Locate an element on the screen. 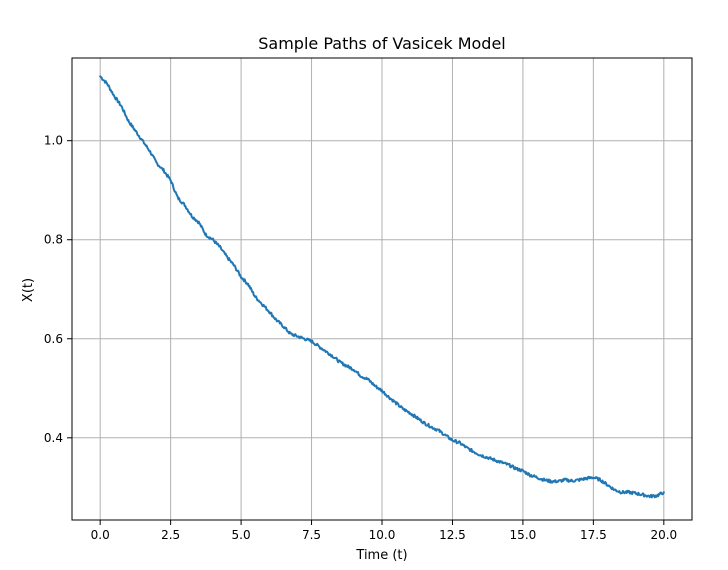 This screenshot has width=728, height=570. x-tick-label: 10.0 is located at coordinates (382, 535).